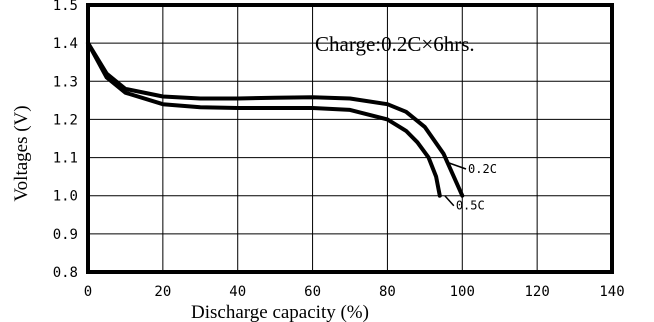 This screenshot has height=322, width=654. I want to click on x-tick-label-5: 100, so click(462, 292).